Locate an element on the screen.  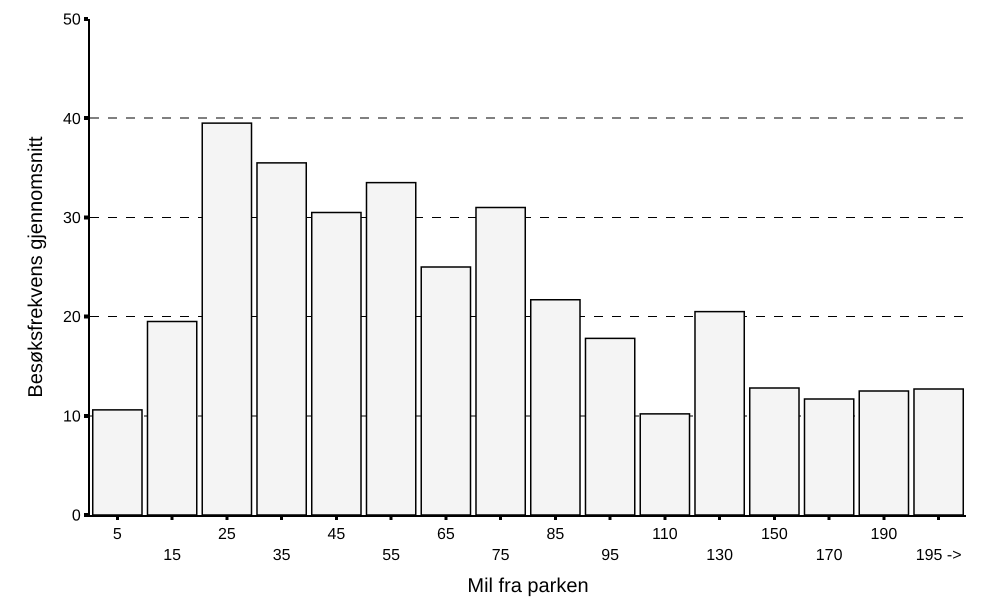
x-tick-label: 130 is located at coordinates (720, 555).